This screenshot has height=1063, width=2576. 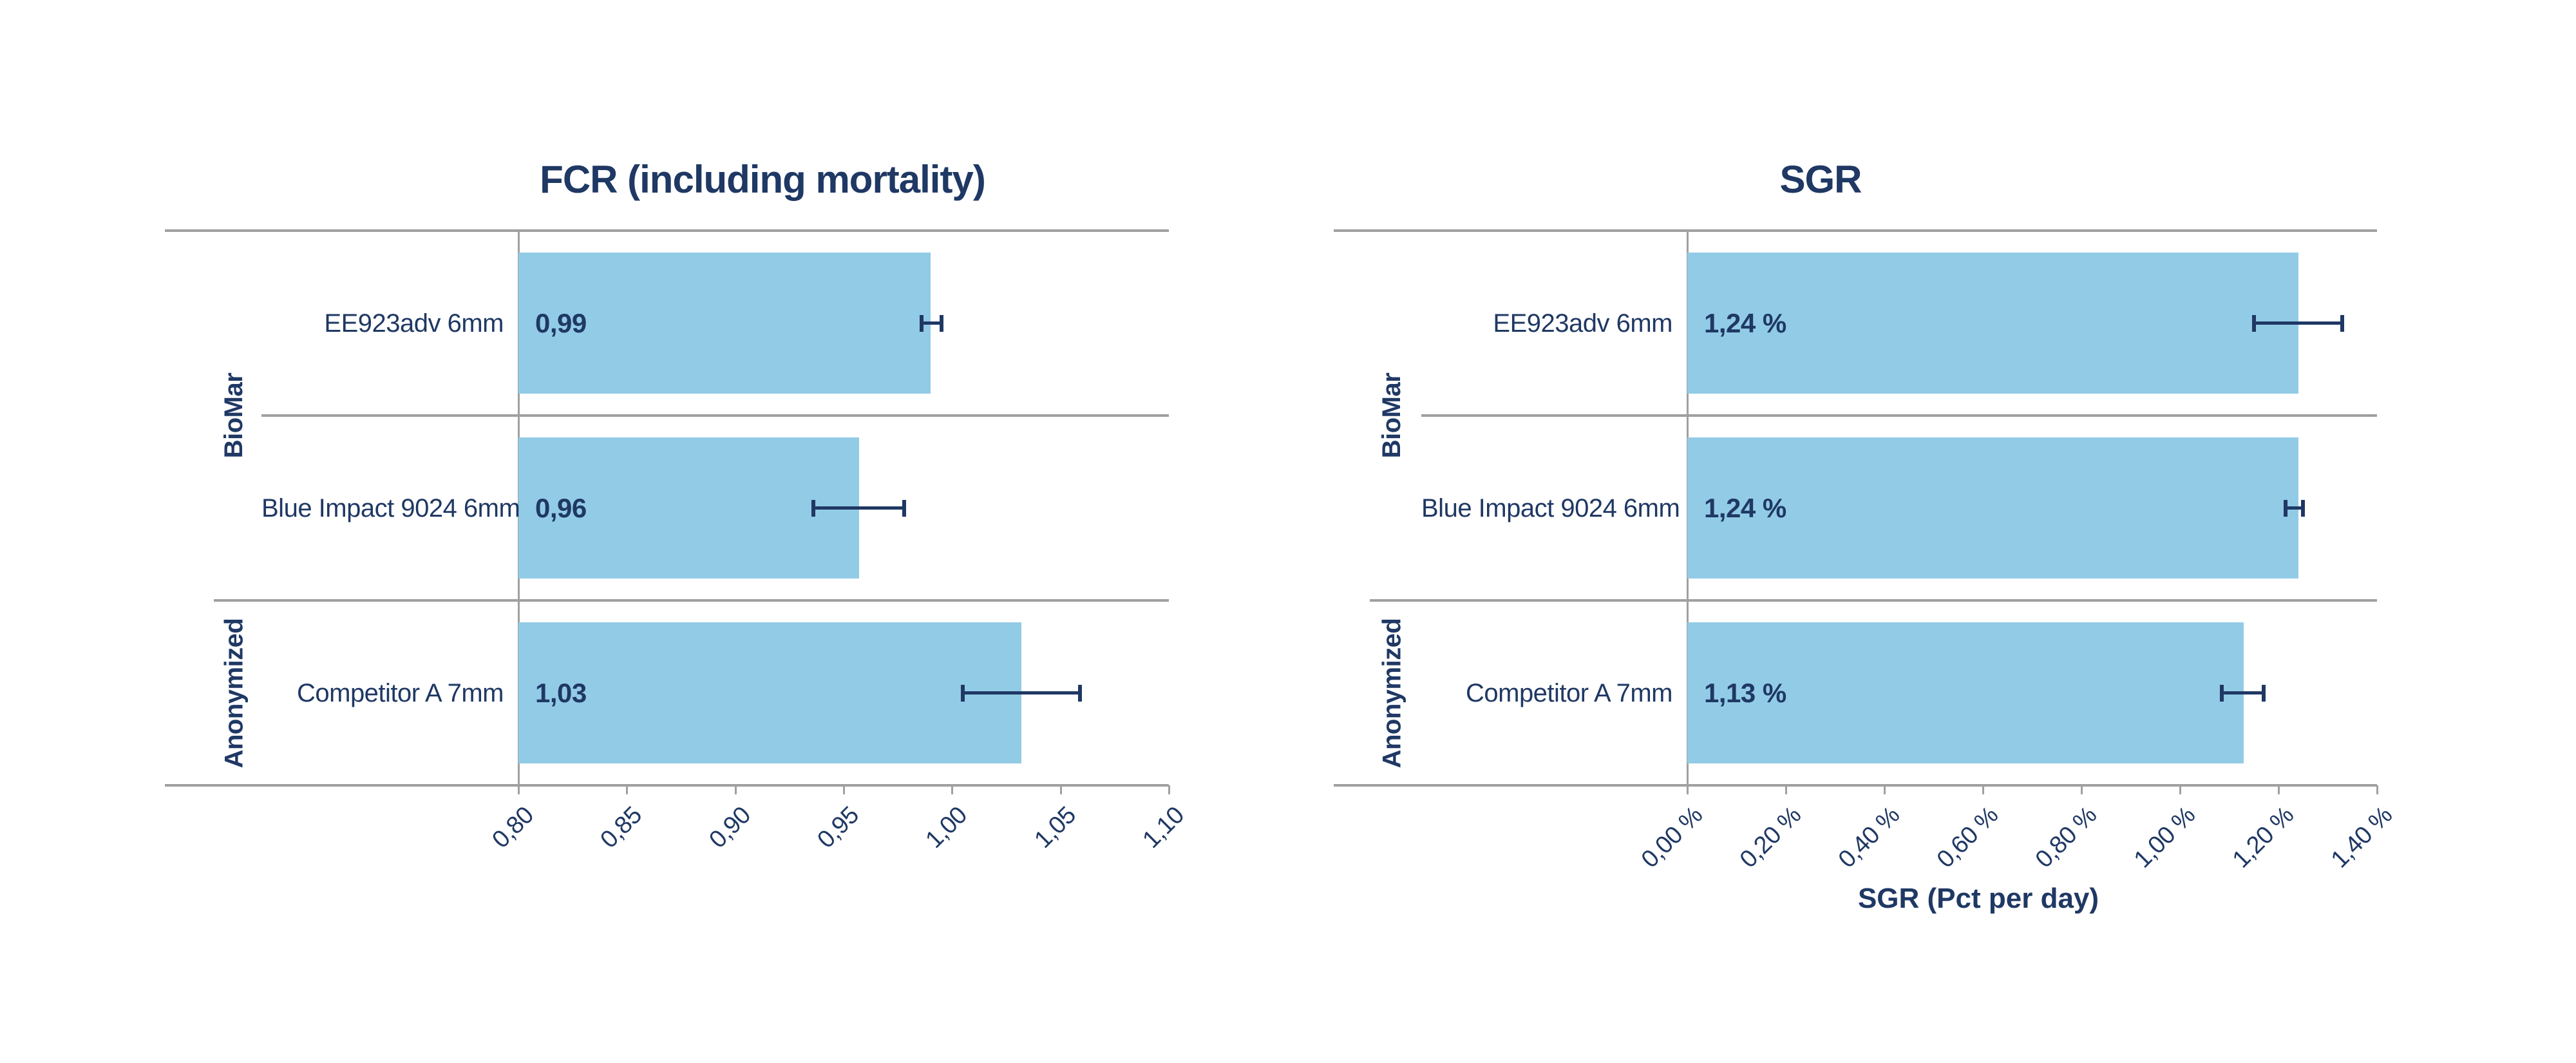 I want to click on x-tick-label: 0,85, so click(x=621, y=828).